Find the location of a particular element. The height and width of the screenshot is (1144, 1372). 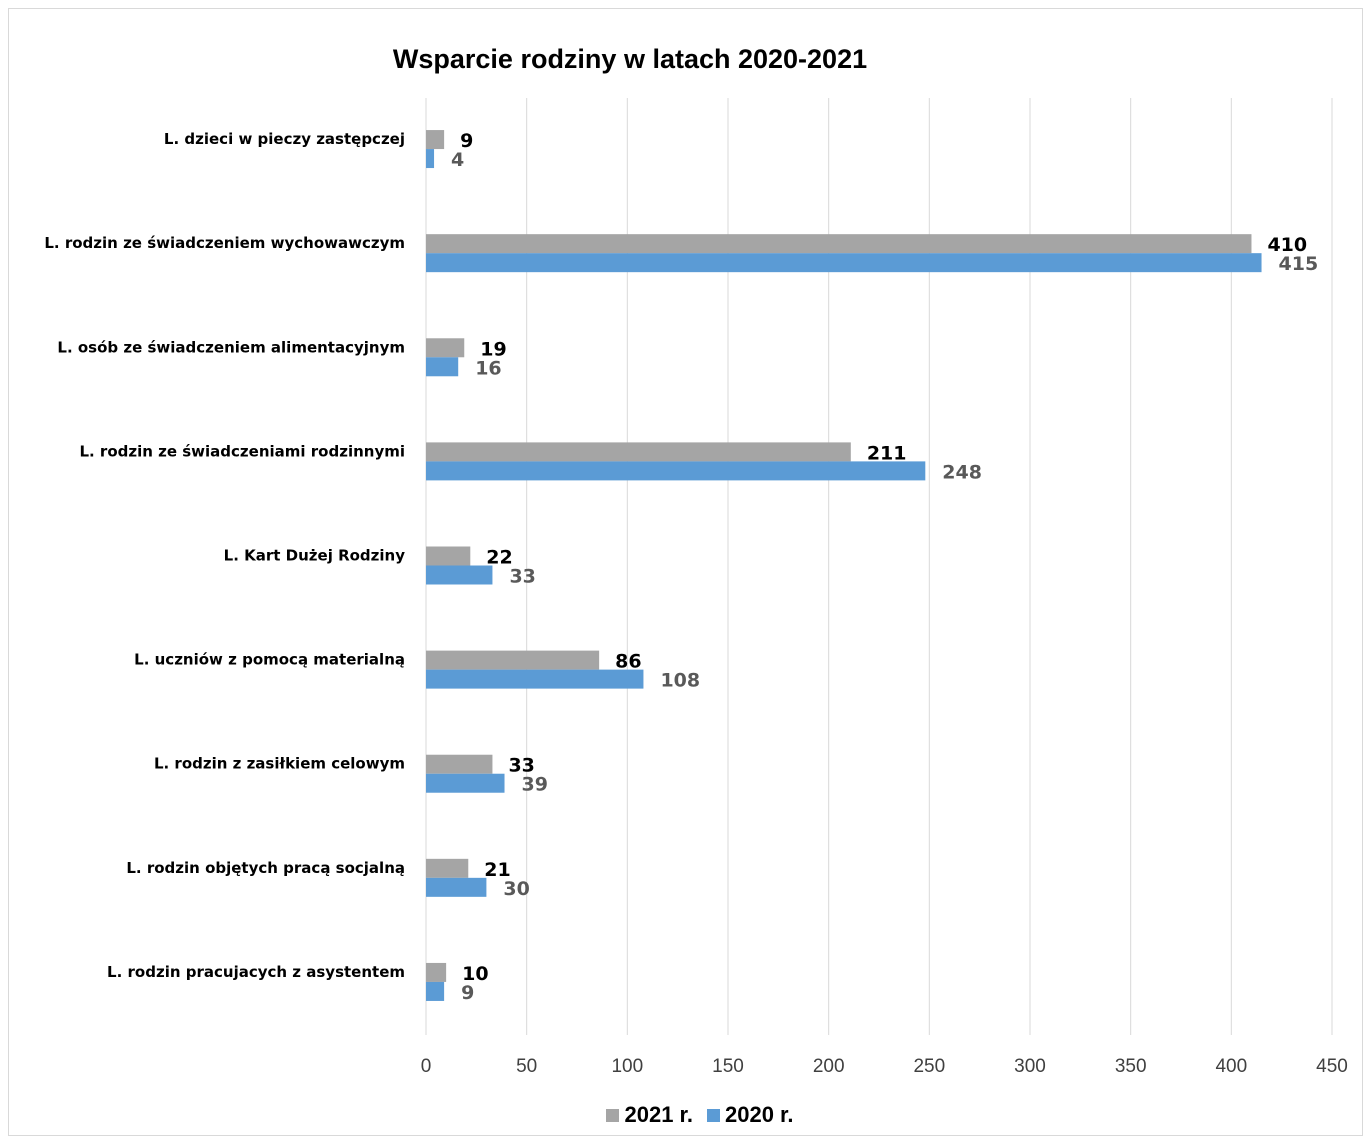

category-label: L. osób ze świadczeniem alimentacyjnym is located at coordinates (231, 347).